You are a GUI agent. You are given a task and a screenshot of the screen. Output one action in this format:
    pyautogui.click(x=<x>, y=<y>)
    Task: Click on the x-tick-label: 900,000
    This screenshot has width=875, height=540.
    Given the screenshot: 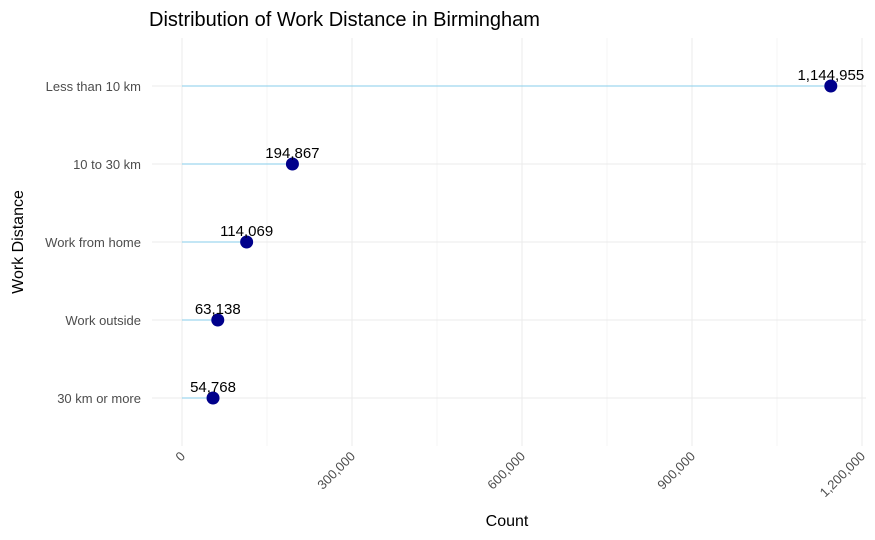 What is the action you would take?
    pyautogui.click(x=676, y=471)
    